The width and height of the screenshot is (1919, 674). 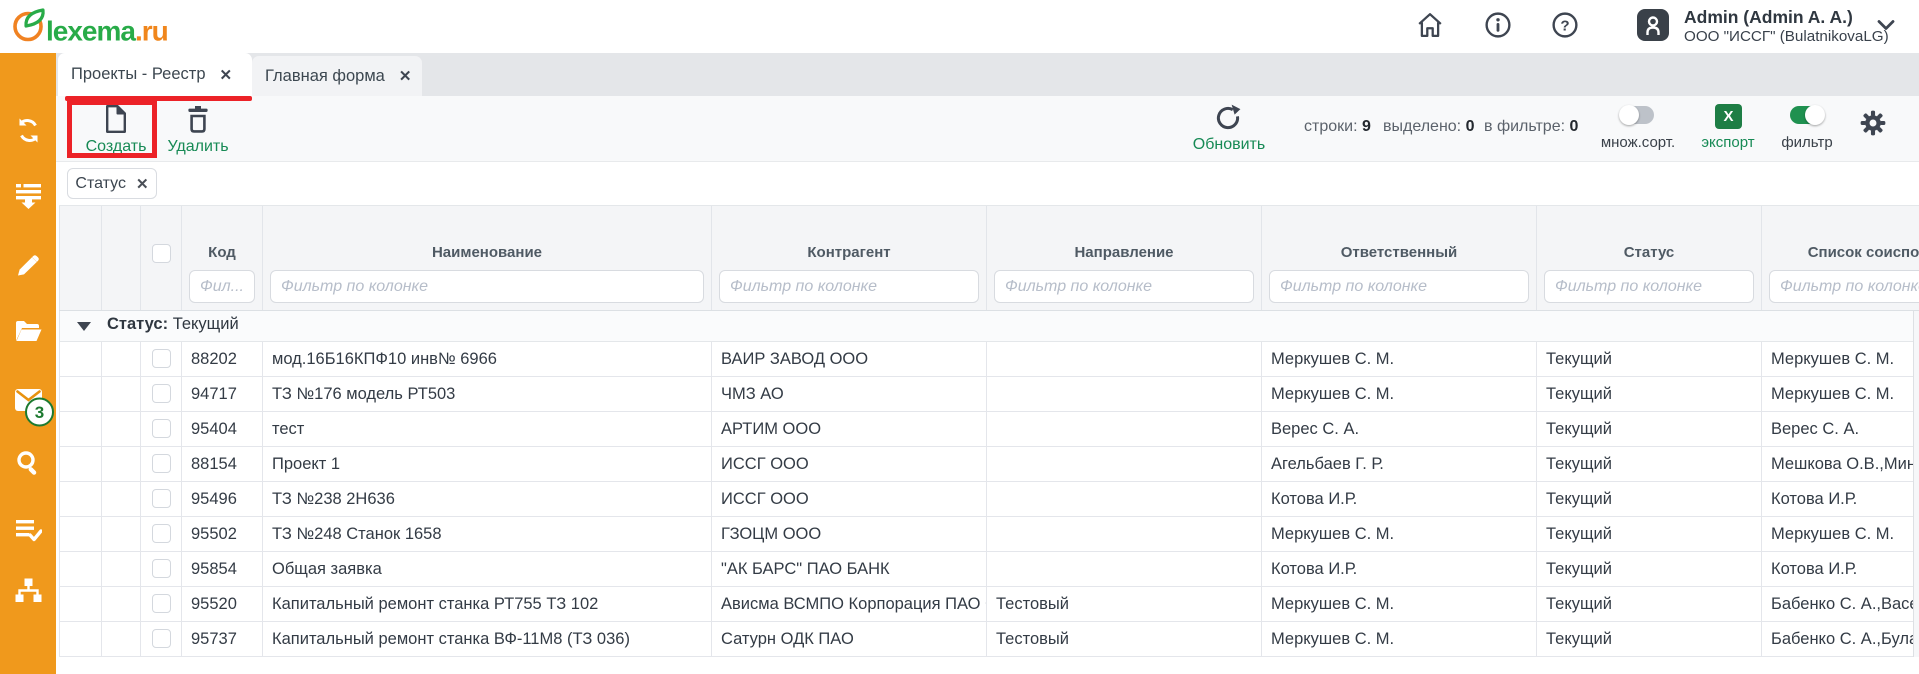 What do you see at coordinates (39, 412) in the screenshot?
I see `svg-text: 3` at bounding box center [39, 412].